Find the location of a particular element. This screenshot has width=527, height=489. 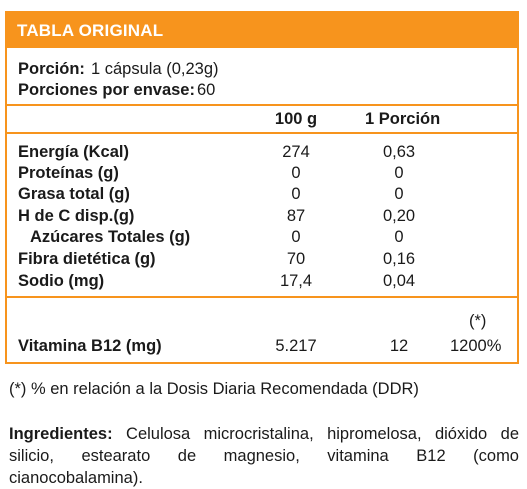

row-value-100g: 17,4 is located at coordinates (296, 281).